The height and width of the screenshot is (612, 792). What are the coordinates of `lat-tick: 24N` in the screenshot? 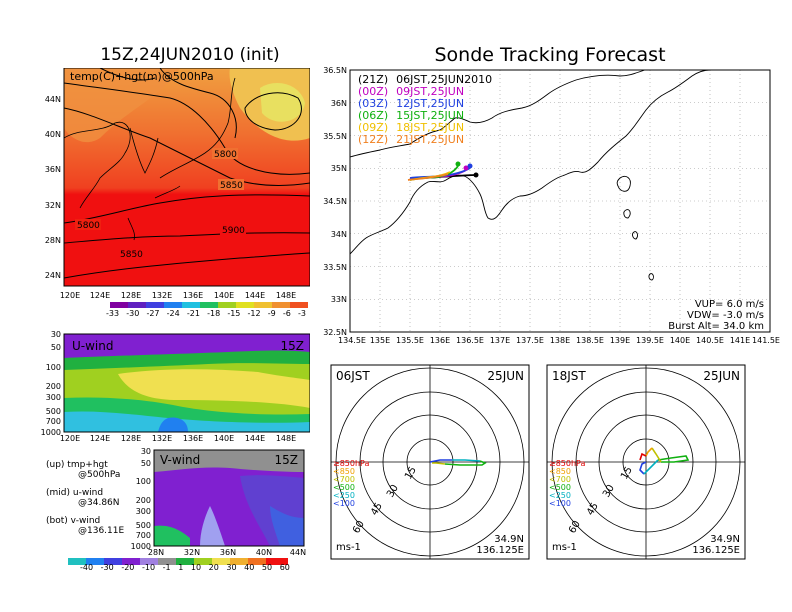 It's located at (53, 275).